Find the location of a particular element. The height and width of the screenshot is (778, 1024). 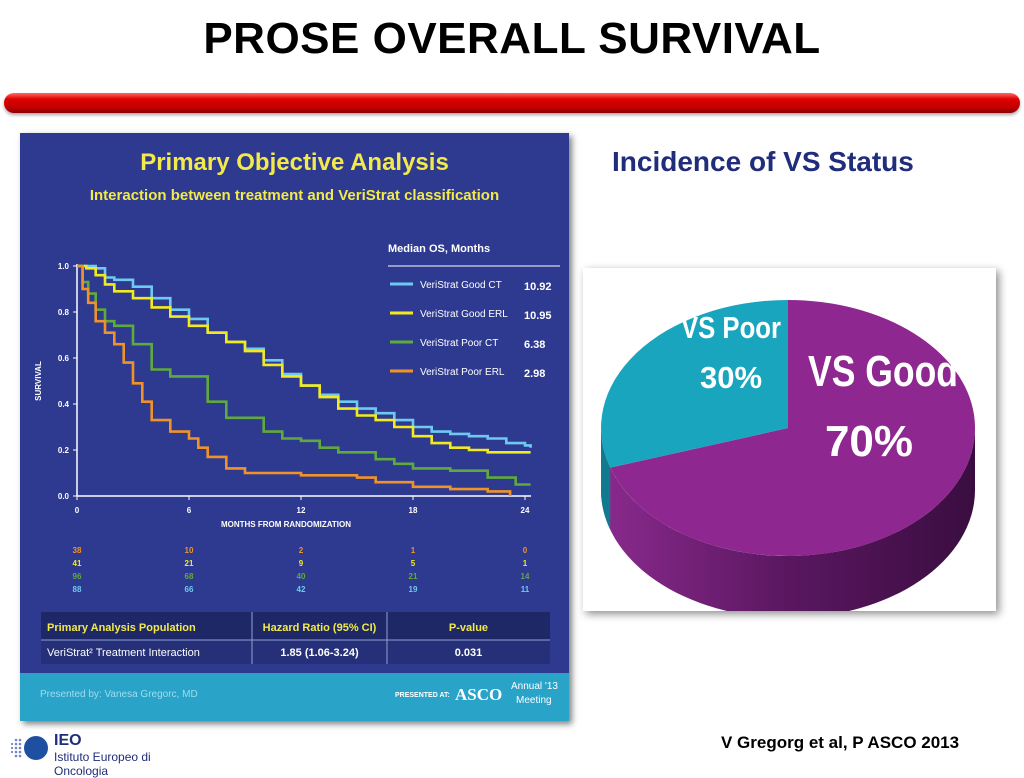

pie-slice-vs-good-side is located at coordinates (788, 519).